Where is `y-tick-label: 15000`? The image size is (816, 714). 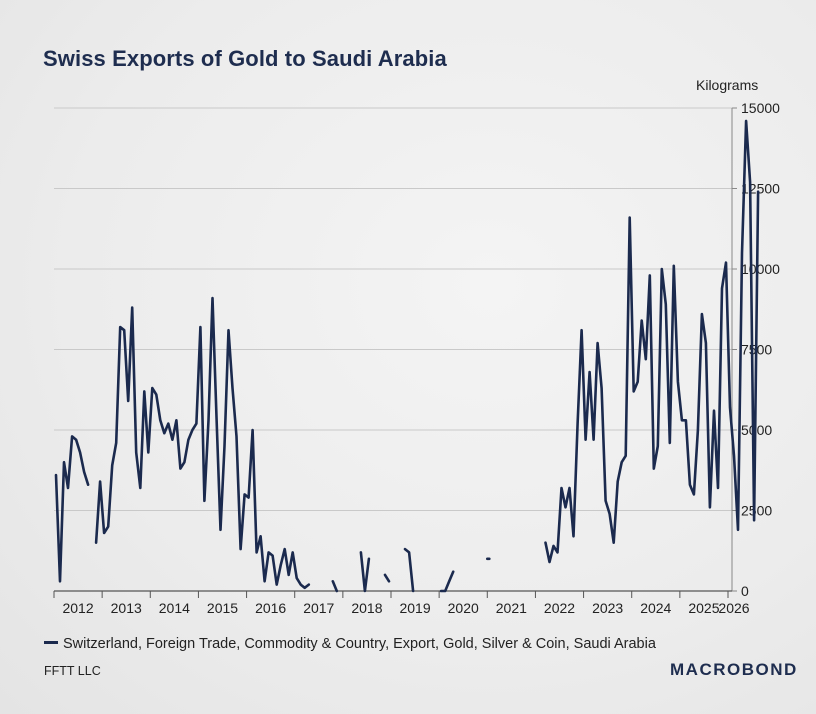 y-tick-label: 15000 is located at coordinates (760, 108).